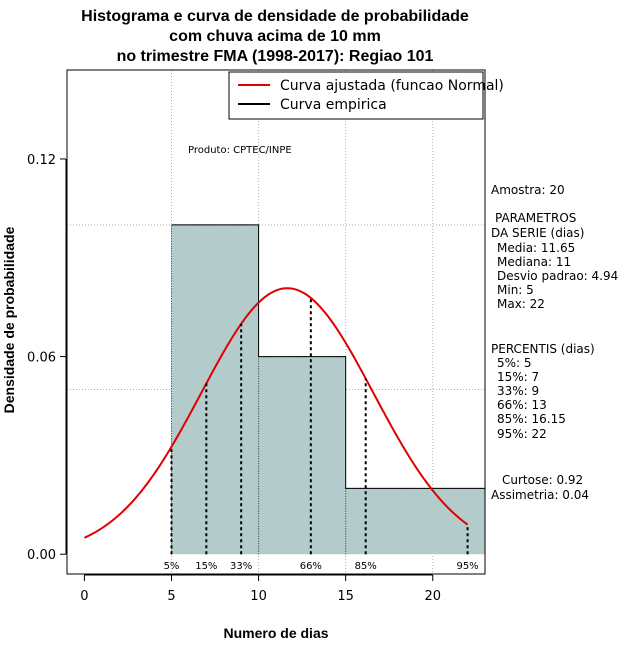  I want to click on x-tick-label: 0, so click(84, 596).